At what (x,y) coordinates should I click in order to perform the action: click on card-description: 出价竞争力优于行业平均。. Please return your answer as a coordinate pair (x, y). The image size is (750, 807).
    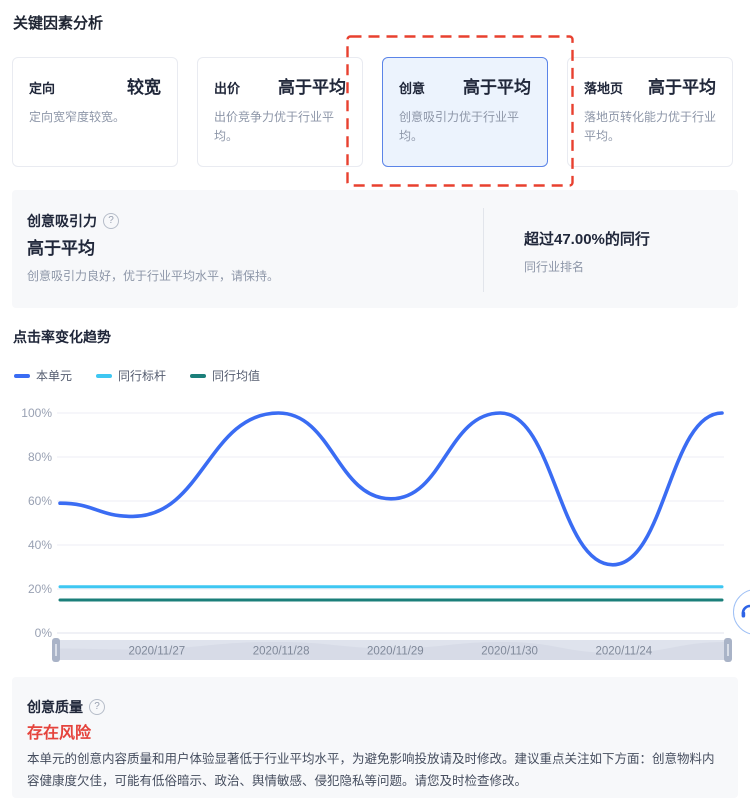
    Looking at the image, I should click on (274, 127).